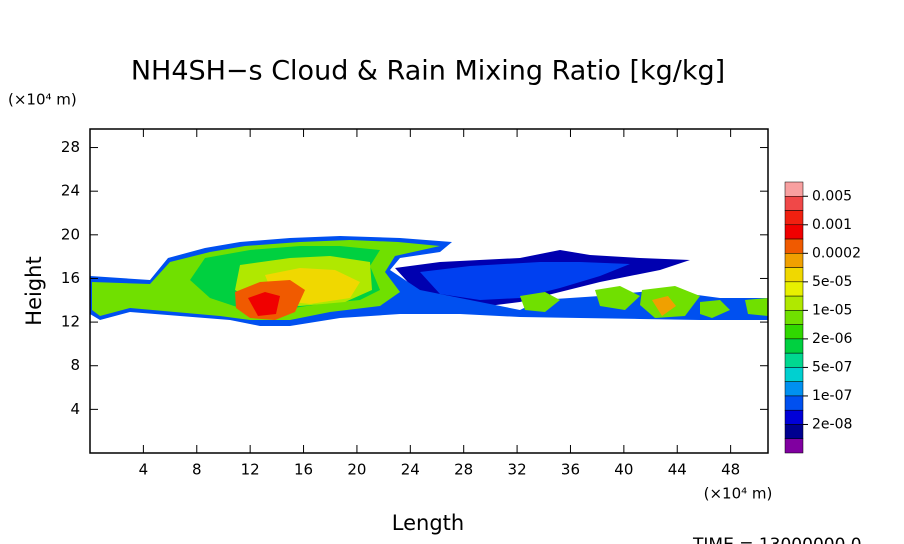 The width and height of the screenshot is (904, 544). Describe the element at coordinates (356, 470) in the screenshot. I see `x-tick-label: 20` at that location.